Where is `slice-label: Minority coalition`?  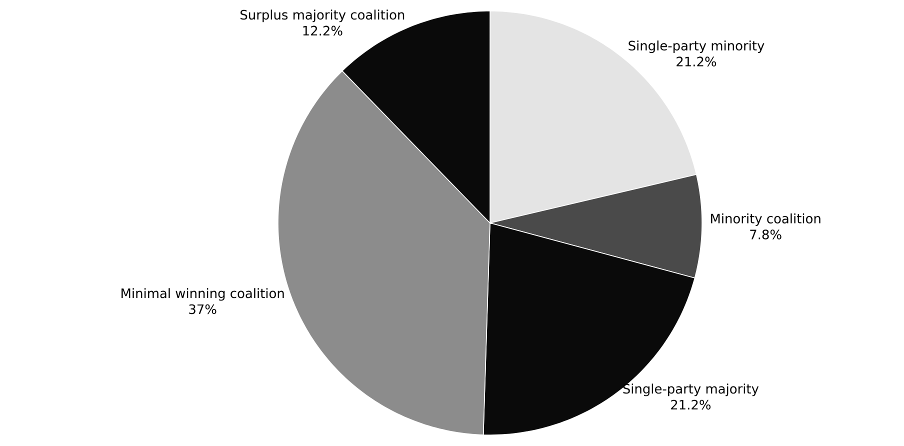
slice-label: Minority coalition is located at coordinates (765, 219).